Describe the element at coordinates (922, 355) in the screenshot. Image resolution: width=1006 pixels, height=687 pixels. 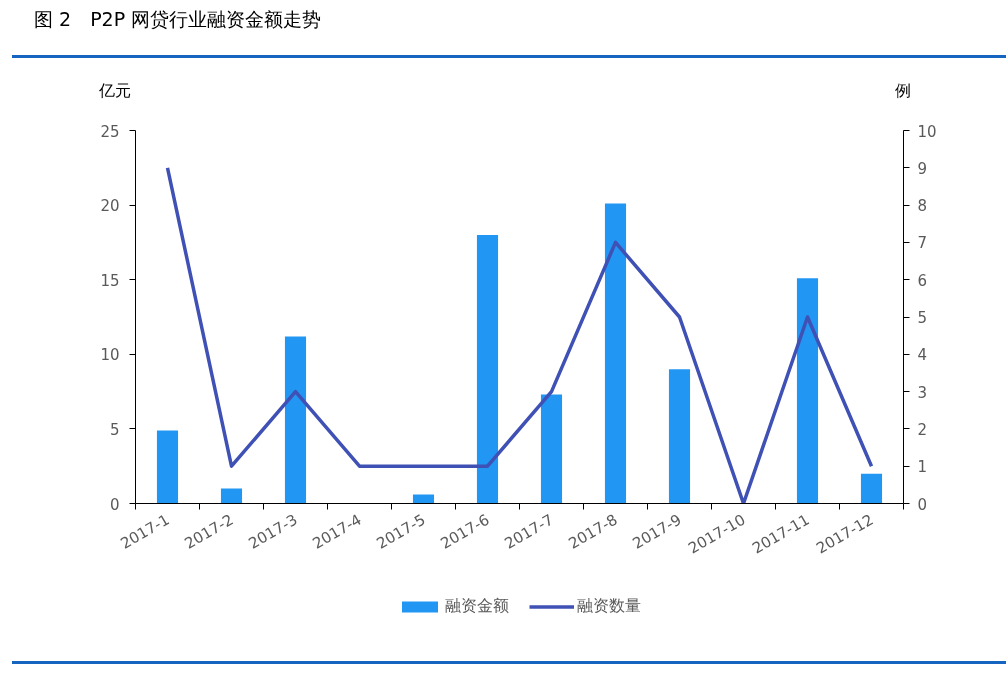
I see `y2-tick-label: 4` at that location.